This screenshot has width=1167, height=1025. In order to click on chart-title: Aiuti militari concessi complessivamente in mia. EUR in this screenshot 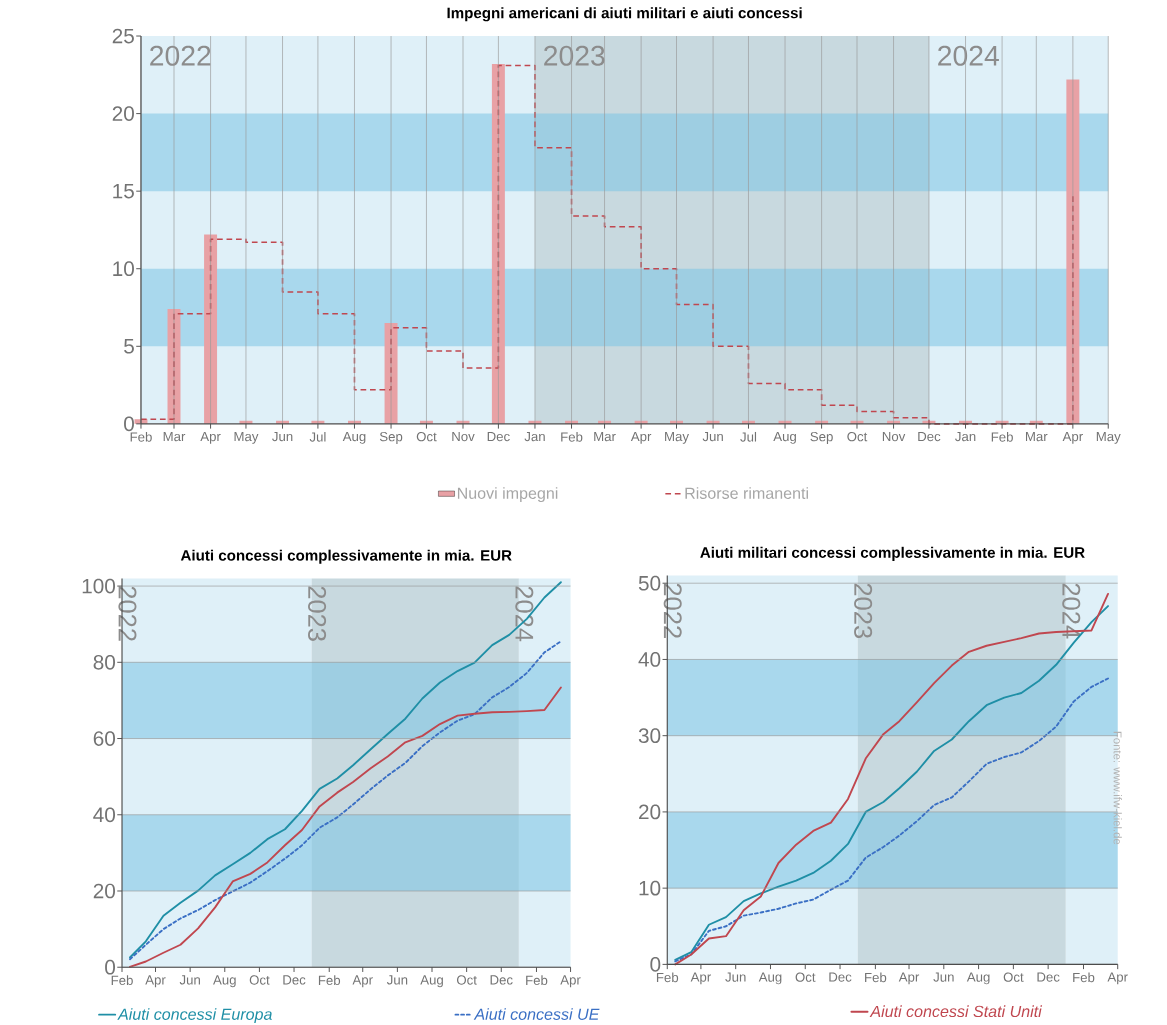, I will do `click(892, 553)`.